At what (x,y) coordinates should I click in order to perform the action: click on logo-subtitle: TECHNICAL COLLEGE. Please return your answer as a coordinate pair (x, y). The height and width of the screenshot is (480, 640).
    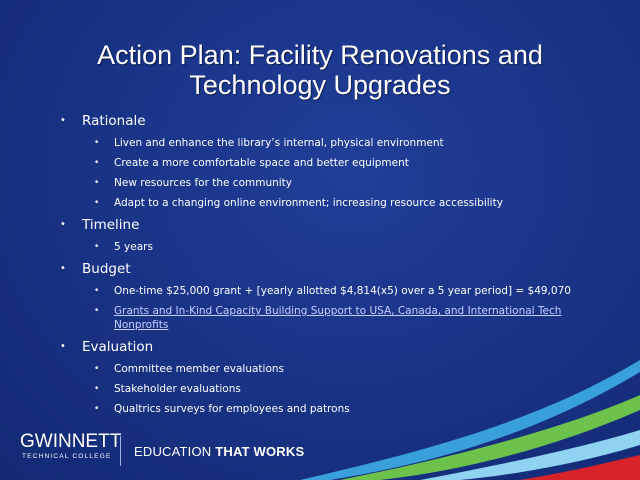
    Looking at the image, I should click on (67, 456).